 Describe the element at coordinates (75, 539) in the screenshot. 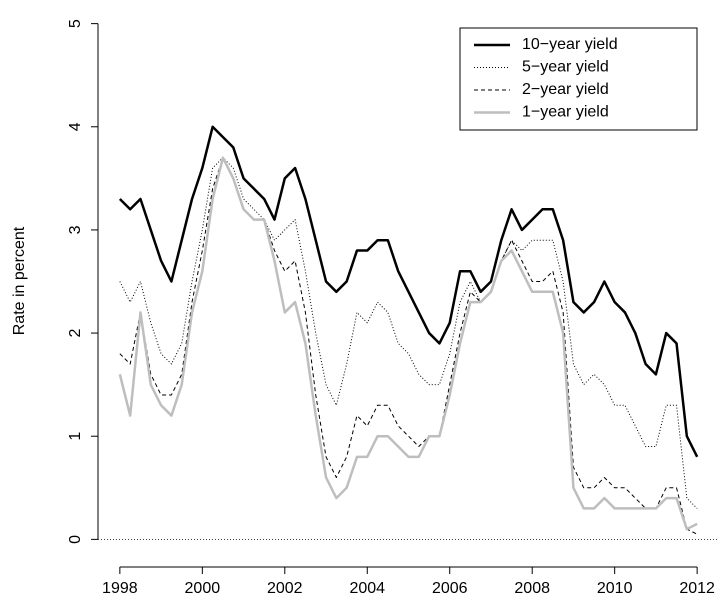

I see `y-tick-label: 0` at that location.